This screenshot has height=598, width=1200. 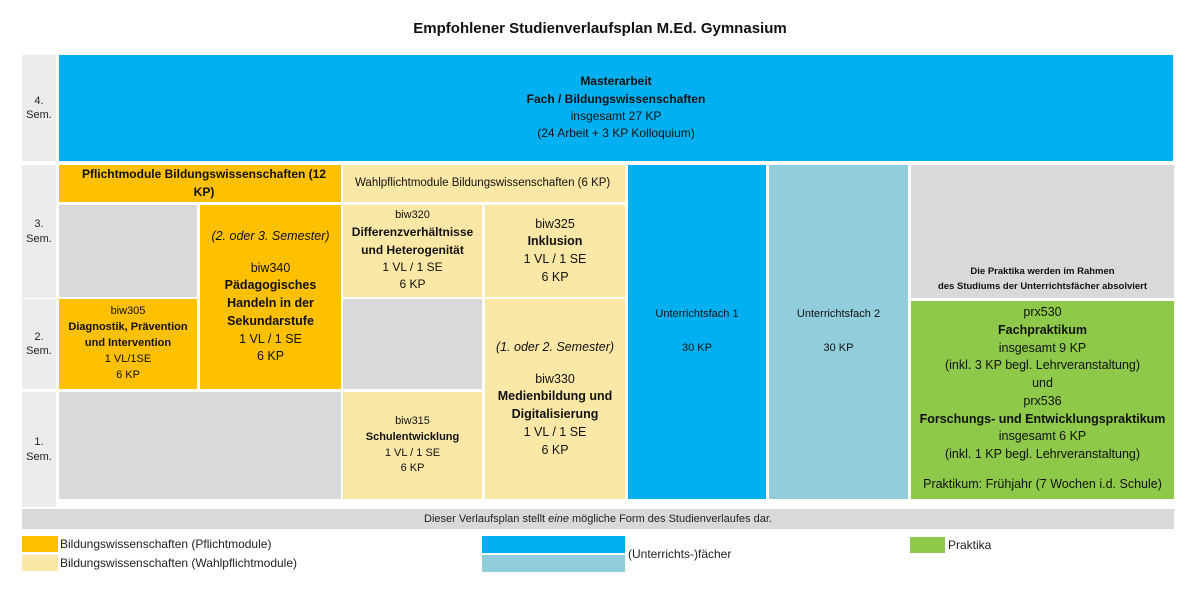 I want to click on prx530-kp: insgesamt 9 KP, so click(x=1042, y=347).